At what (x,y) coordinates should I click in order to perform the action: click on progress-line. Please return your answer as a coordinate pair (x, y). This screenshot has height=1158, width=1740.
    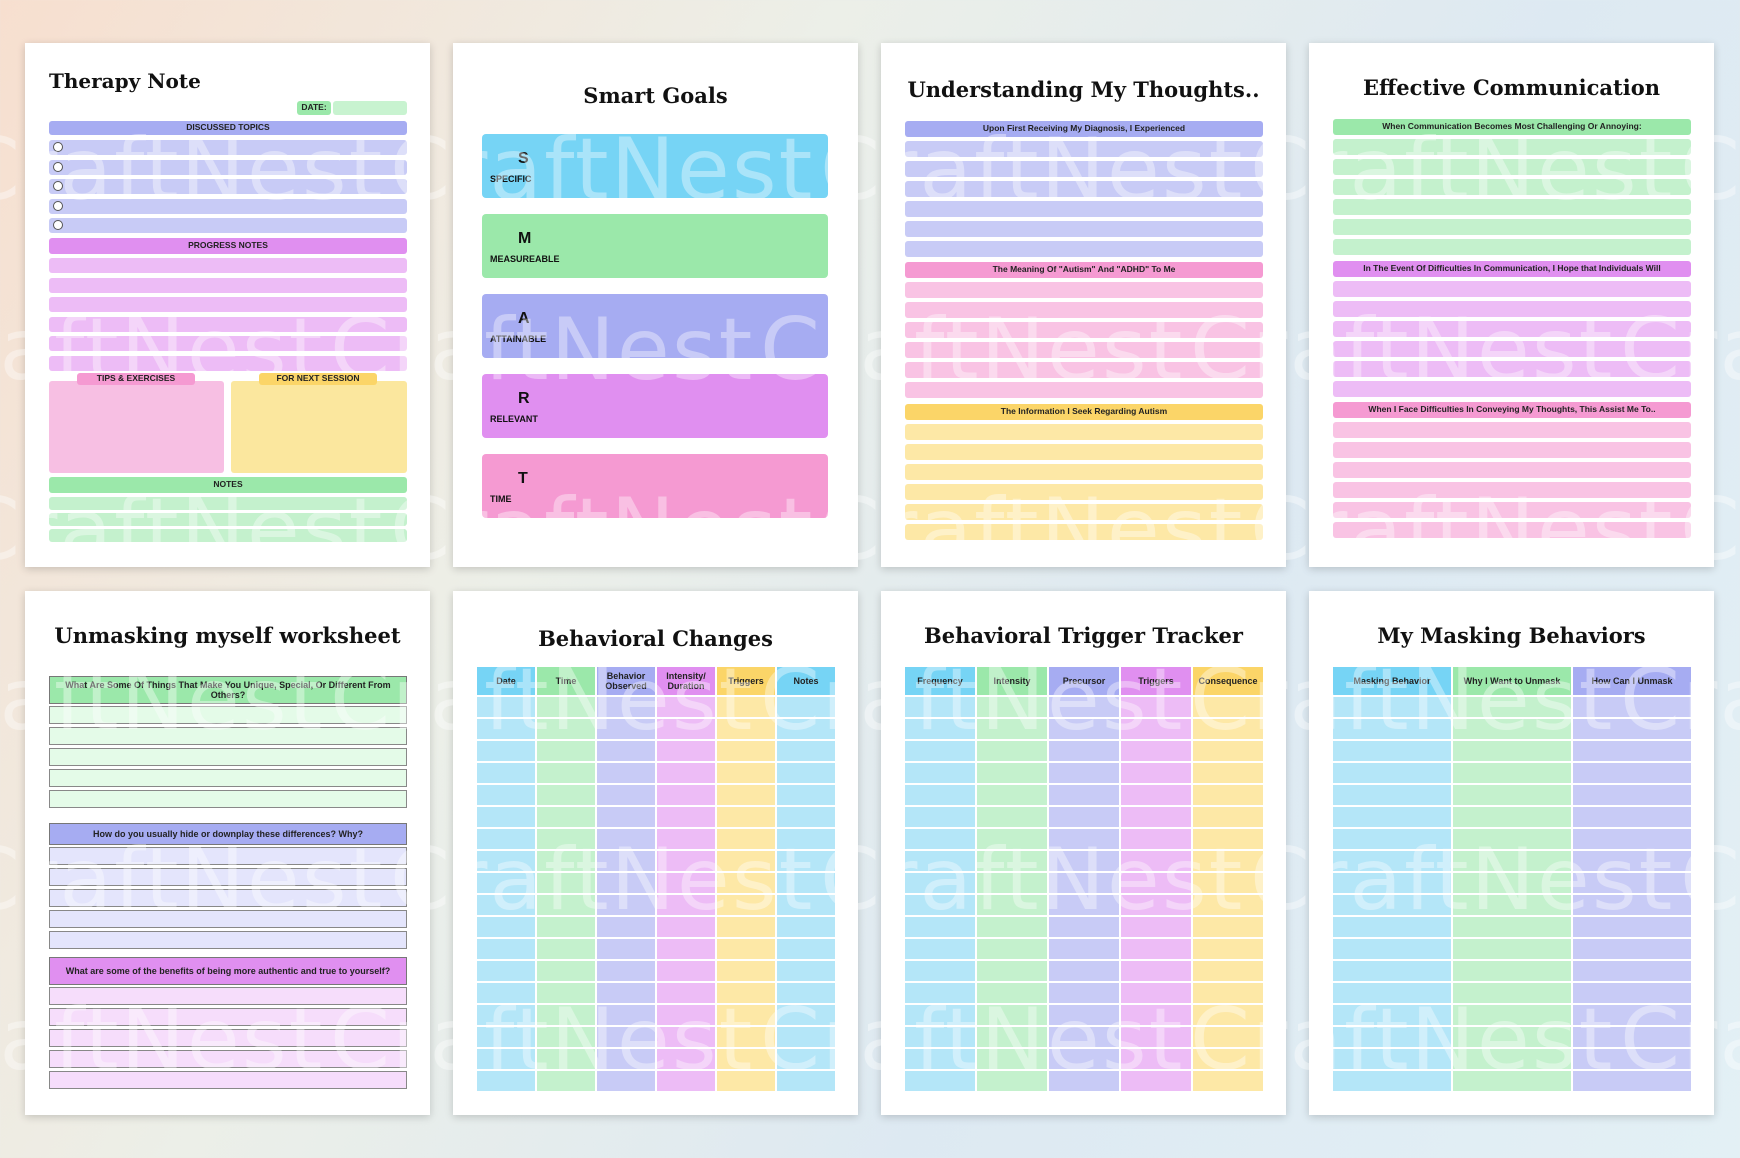
    Looking at the image, I should click on (228, 265).